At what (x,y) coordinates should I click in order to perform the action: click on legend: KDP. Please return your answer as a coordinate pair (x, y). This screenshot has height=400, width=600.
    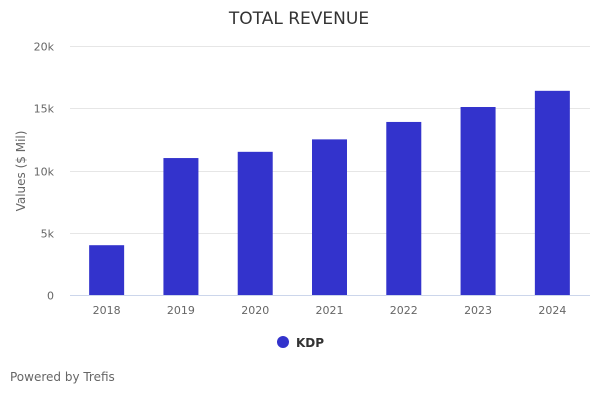
    Looking at the image, I should click on (300, 343).